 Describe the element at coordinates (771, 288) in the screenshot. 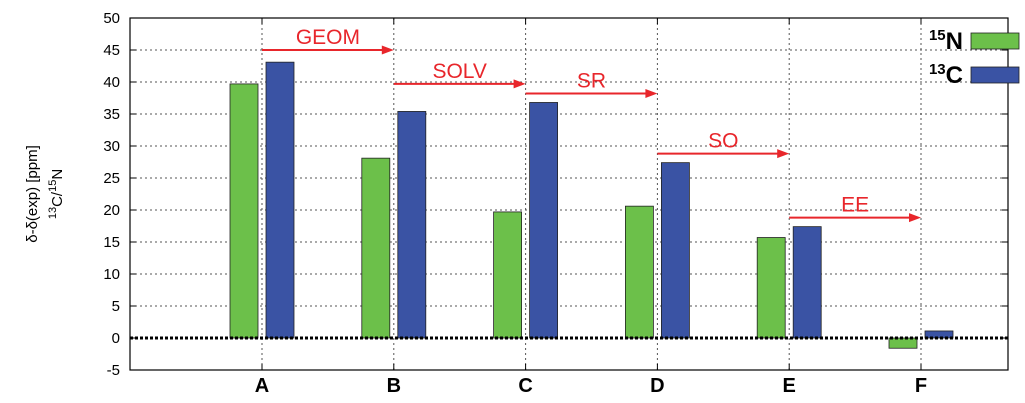

I see `bar-15N-E` at that location.